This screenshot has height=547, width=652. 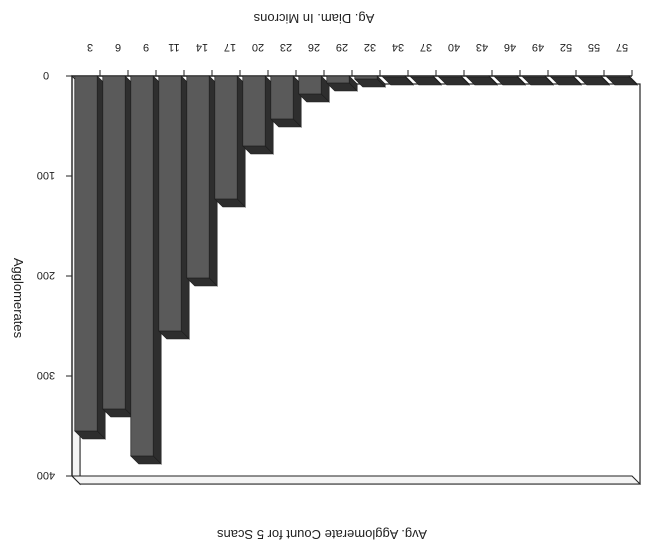 What do you see at coordinates (594, 47) in the screenshot?
I see `category-tick-label: 55` at bounding box center [594, 47].